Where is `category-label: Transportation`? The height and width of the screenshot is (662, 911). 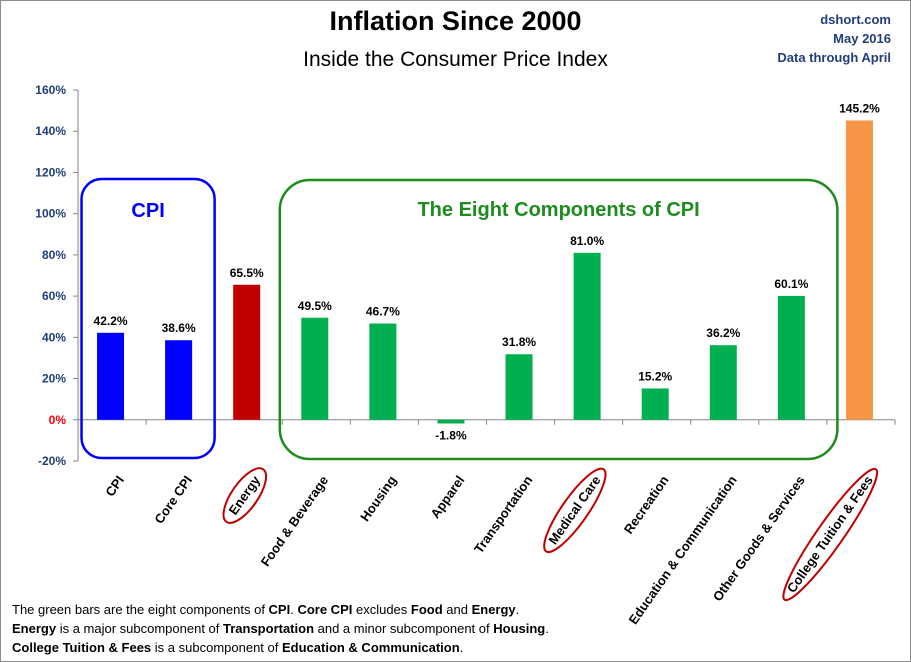 category-label: Transportation is located at coordinates (503, 514).